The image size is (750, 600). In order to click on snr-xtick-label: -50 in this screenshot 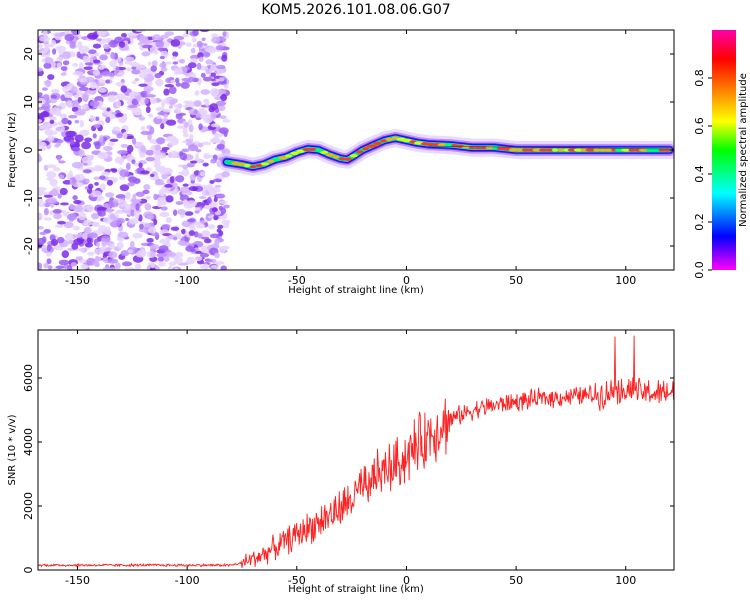, I will do `click(297, 580)`.